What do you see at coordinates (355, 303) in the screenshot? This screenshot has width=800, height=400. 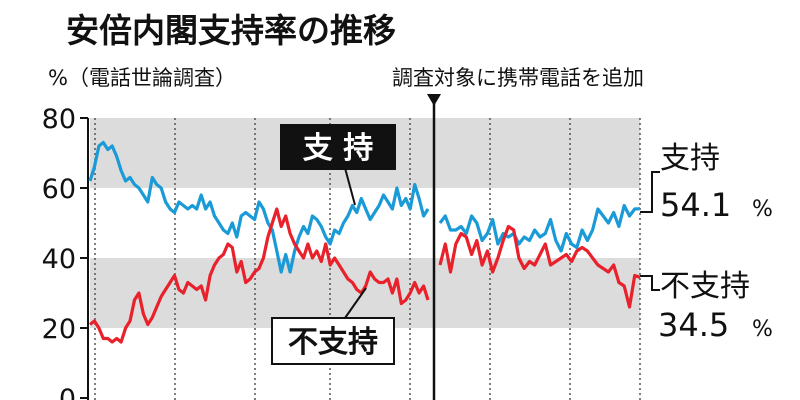 I see `oppose-leader-line` at bounding box center [355, 303].